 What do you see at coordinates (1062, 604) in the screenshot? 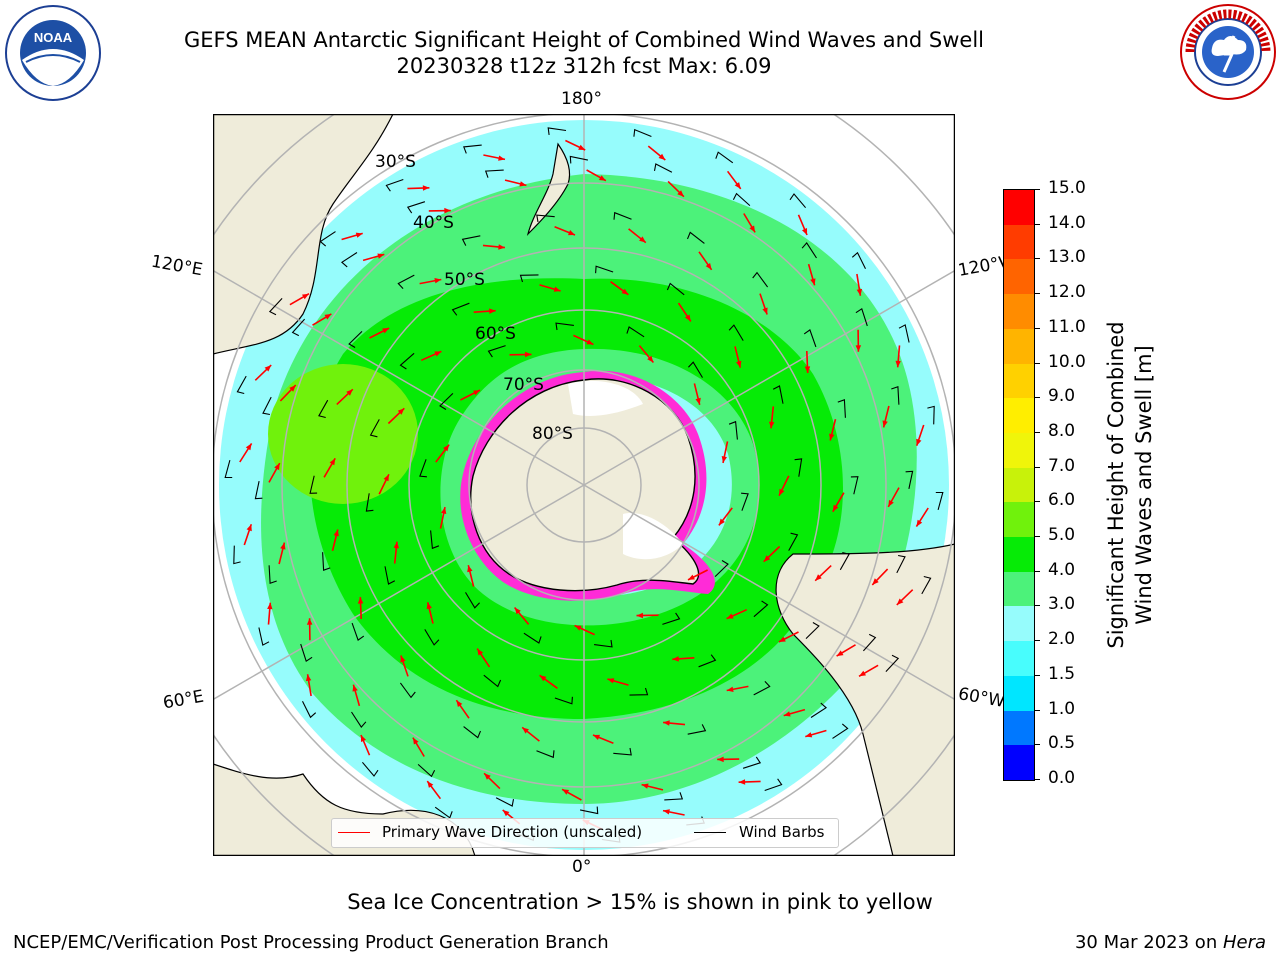
I see `colorbar-tick-label: 3.0` at bounding box center [1062, 604].